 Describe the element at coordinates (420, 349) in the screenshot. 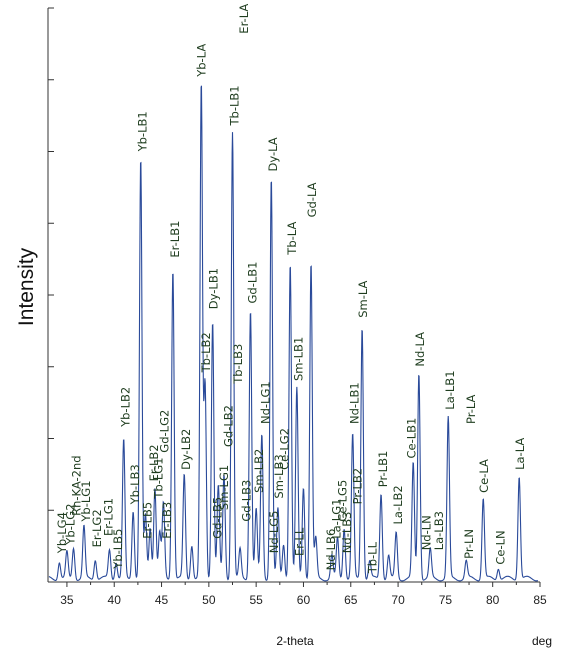

I see `peak-label-nd-la: Nd-LA` at that location.